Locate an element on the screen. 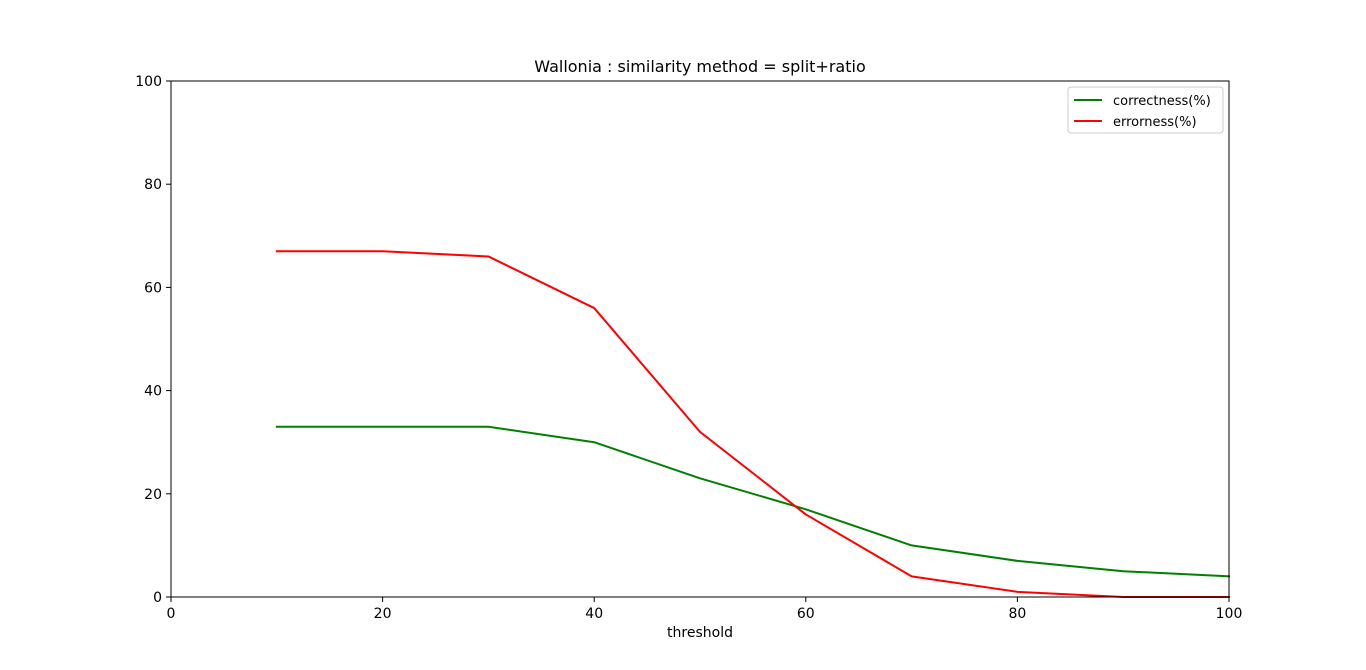 Image resolution: width=1366 pixels, height=670 pixels. x-tick-label: 60 is located at coordinates (806, 614).